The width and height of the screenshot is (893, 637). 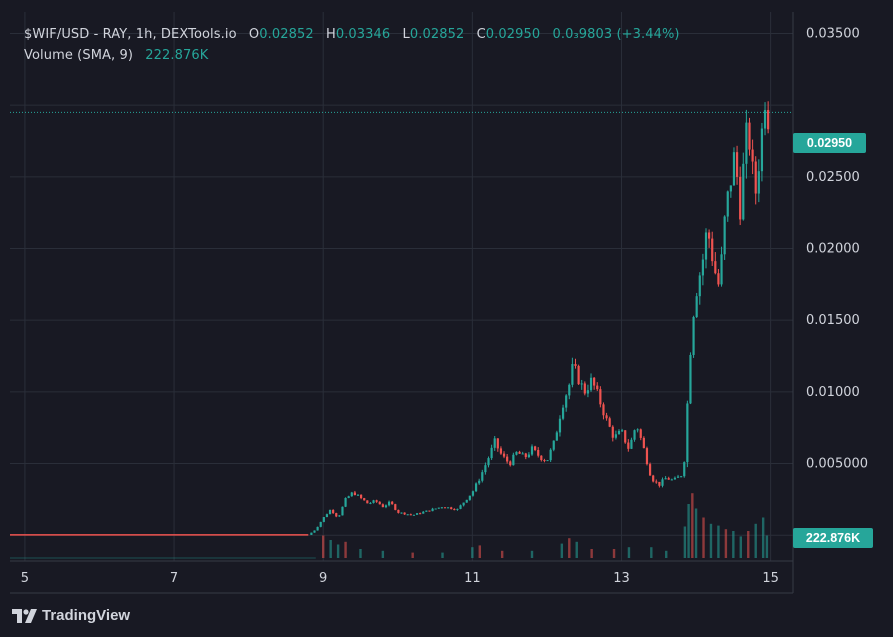 What do you see at coordinates (177, 55) in the screenshot?
I see `volume-value: 222.876K` at bounding box center [177, 55].